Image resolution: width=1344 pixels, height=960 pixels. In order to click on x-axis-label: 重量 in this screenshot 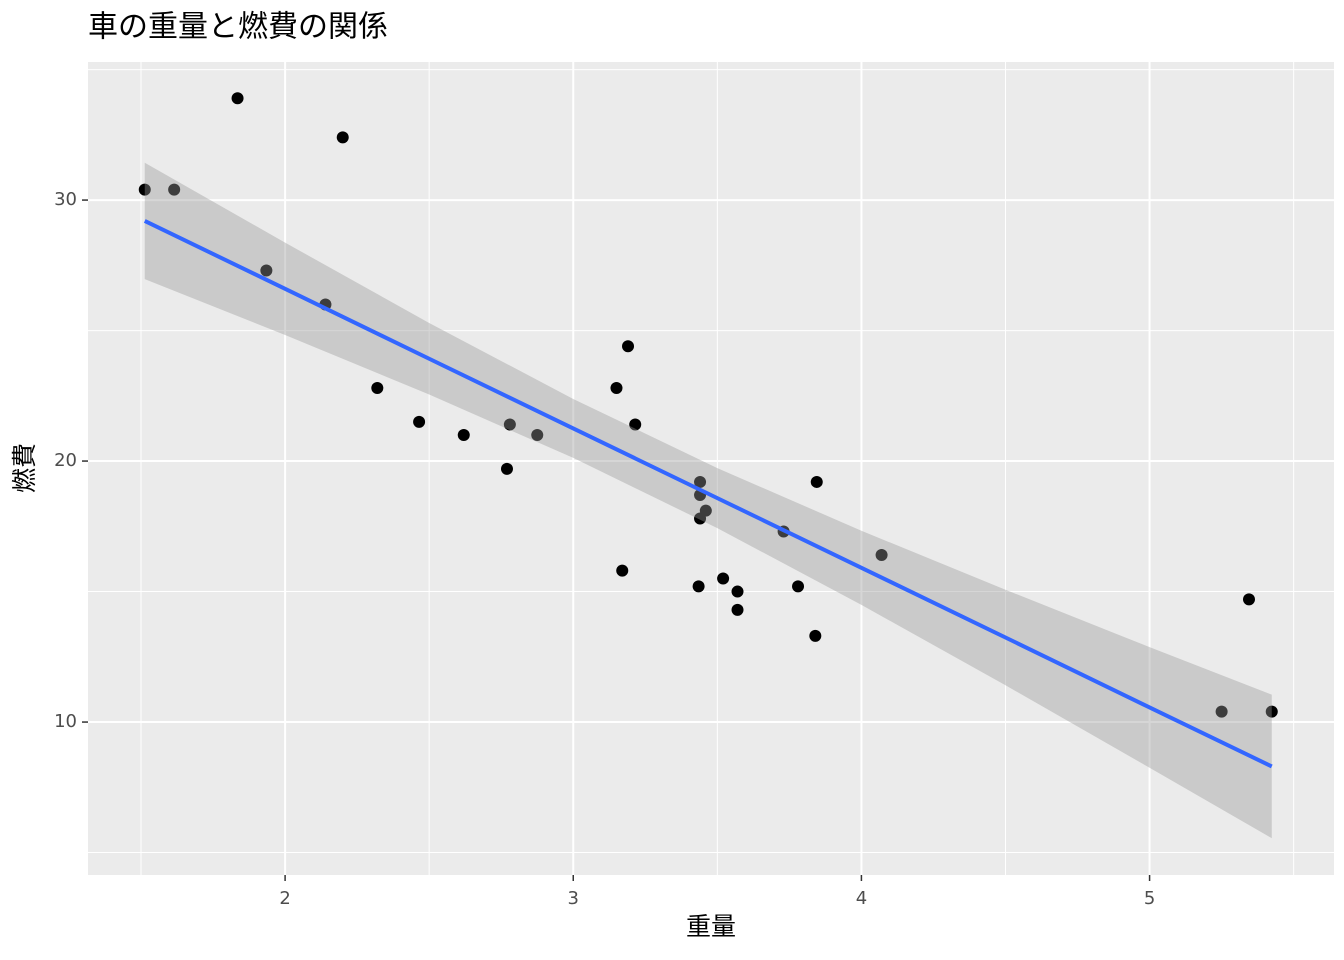, I will do `click(711, 926)`.